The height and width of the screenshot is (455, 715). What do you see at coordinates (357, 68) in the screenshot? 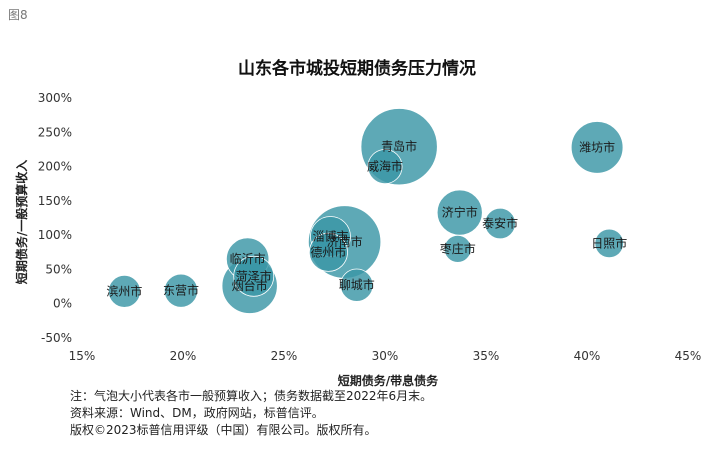
I see `chart-title: 山东各市城投短期债务压力情况` at bounding box center [357, 68].